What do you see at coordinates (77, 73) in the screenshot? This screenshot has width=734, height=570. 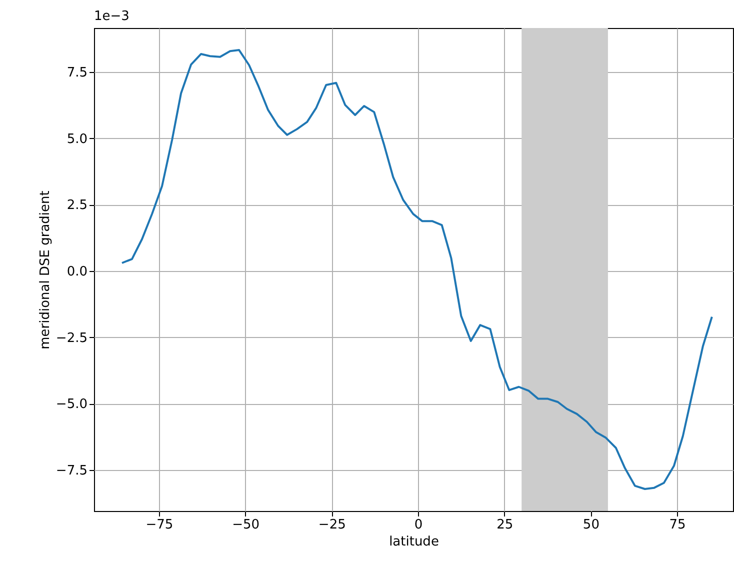 I see `y-tick-label: 7.5` at bounding box center [77, 73].